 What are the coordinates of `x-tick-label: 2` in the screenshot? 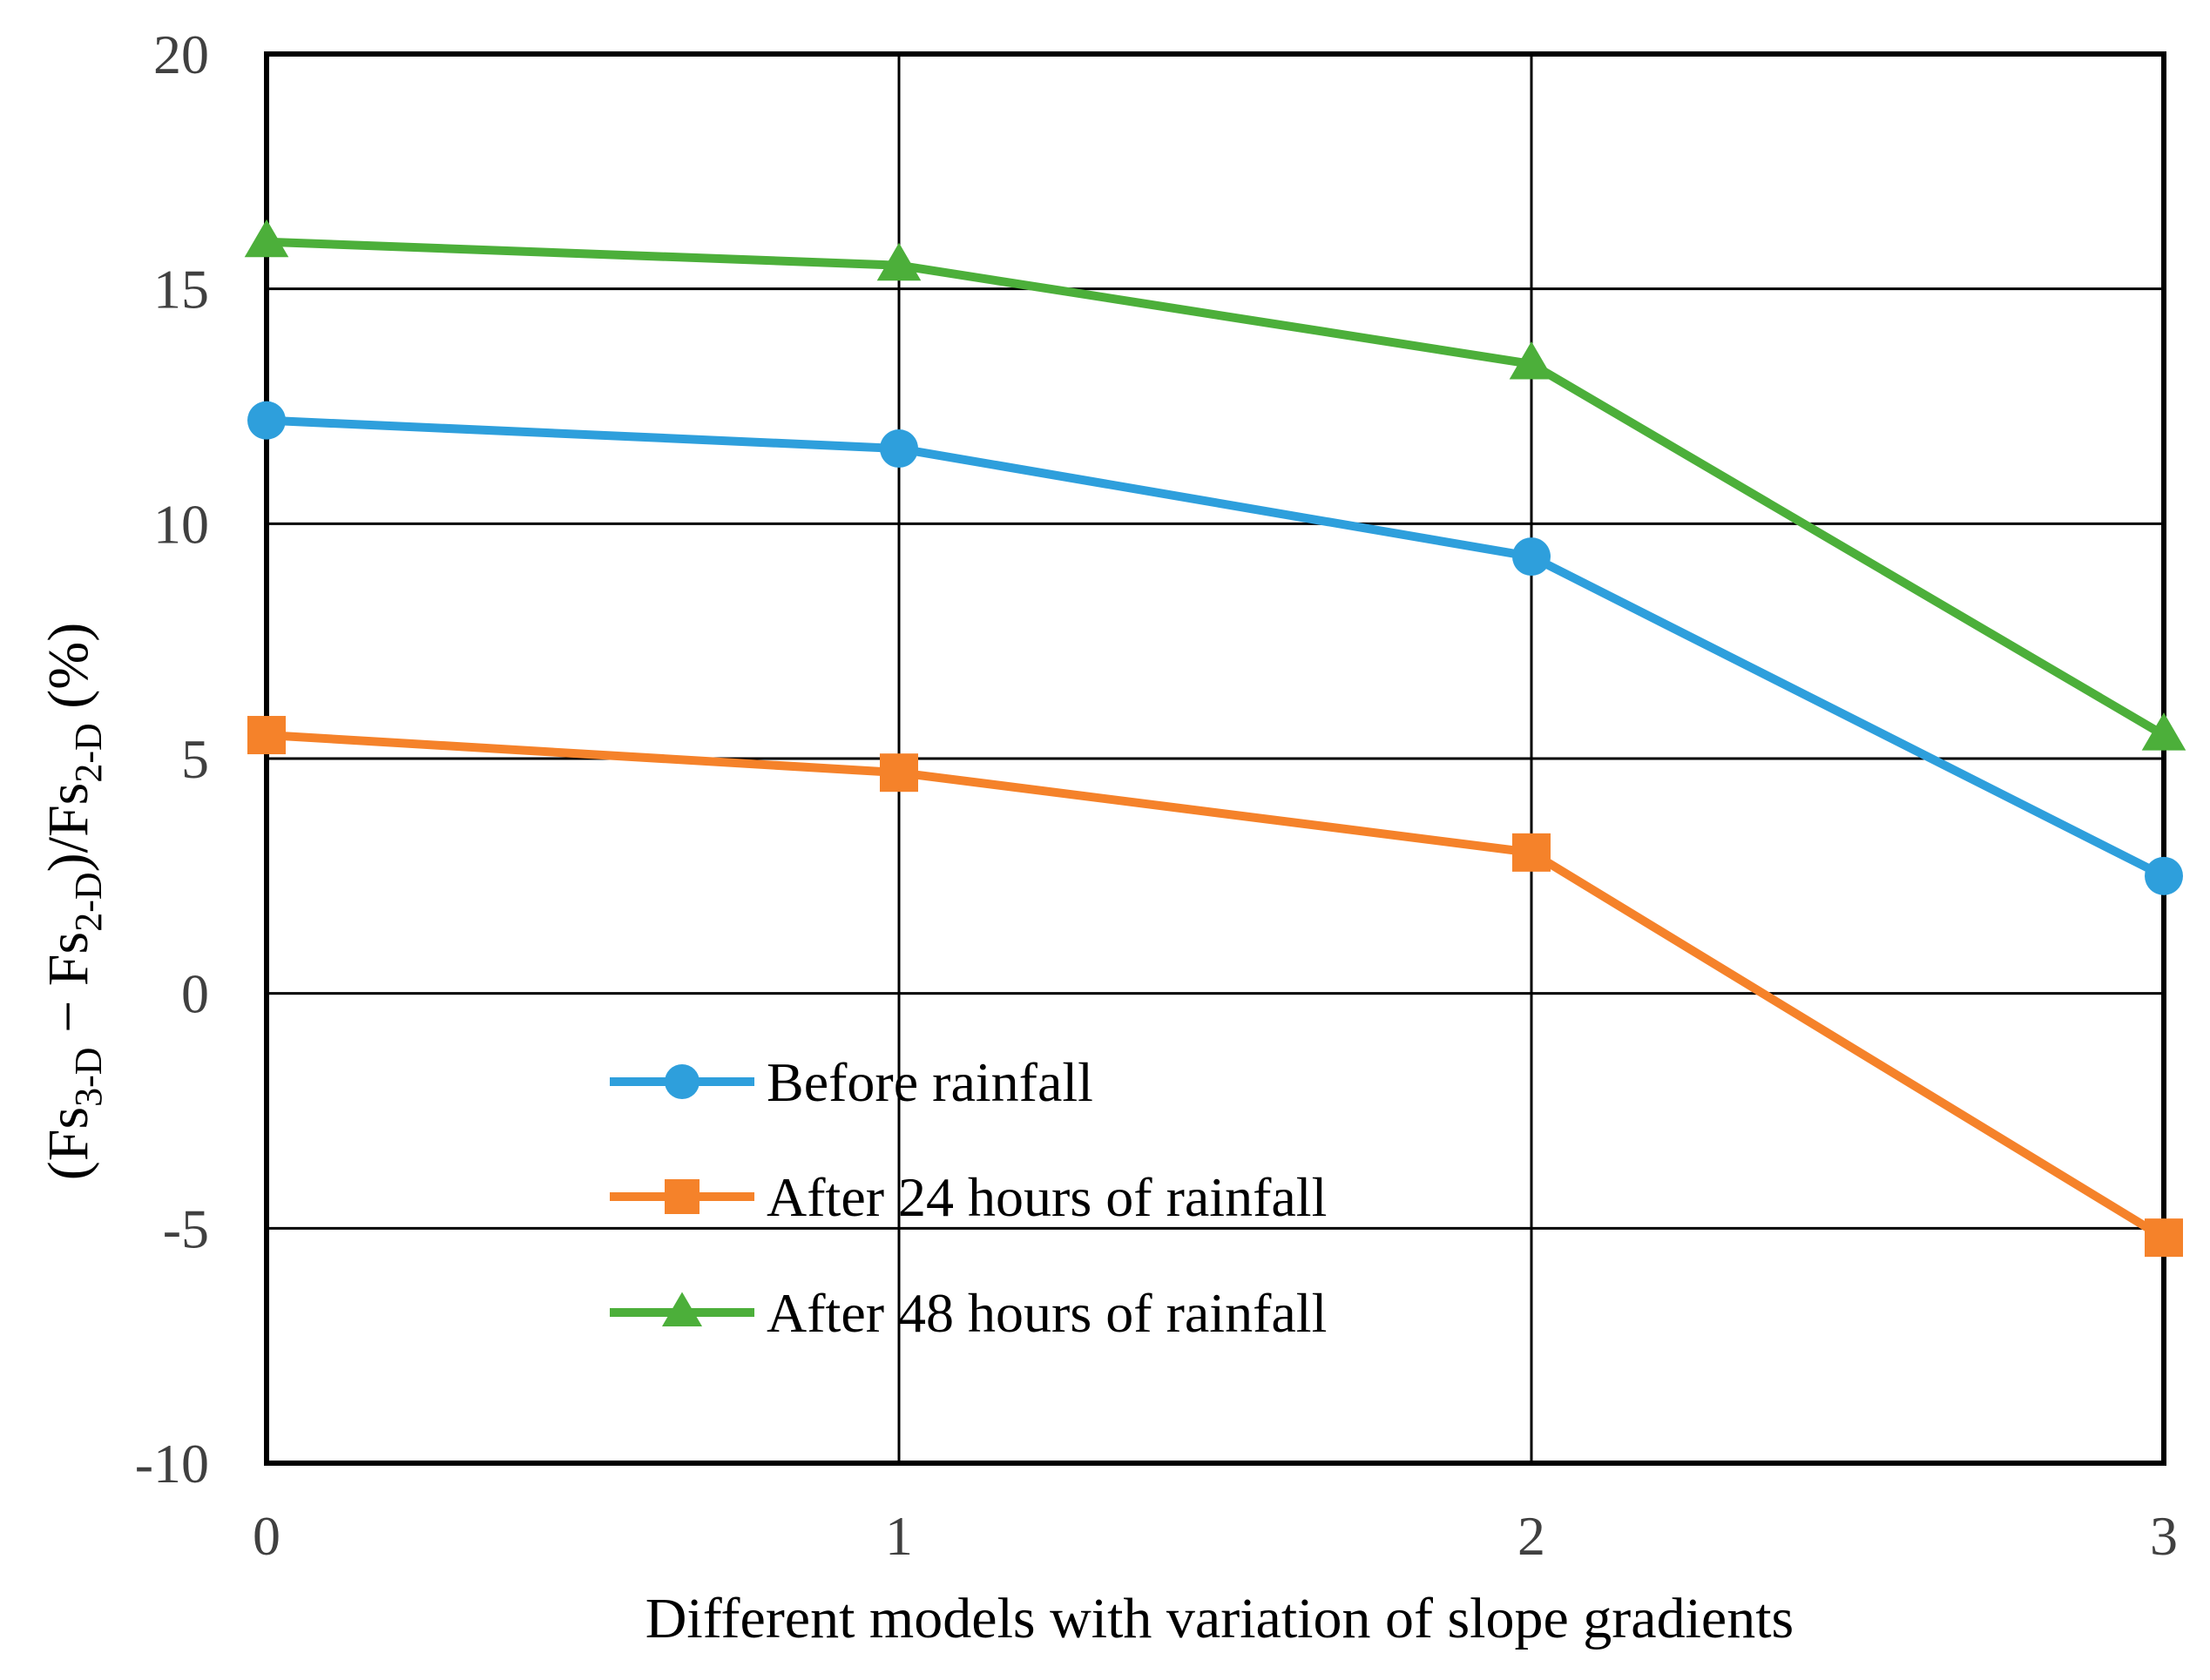 It's located at (1531, 1536).